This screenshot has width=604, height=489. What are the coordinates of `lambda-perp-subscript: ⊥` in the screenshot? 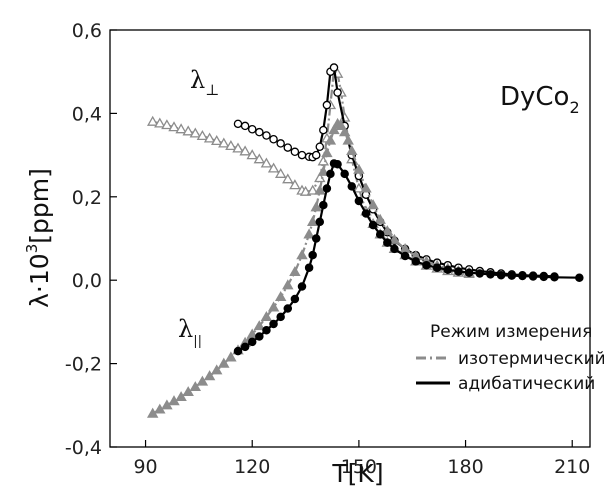 It's located at (212, 90).